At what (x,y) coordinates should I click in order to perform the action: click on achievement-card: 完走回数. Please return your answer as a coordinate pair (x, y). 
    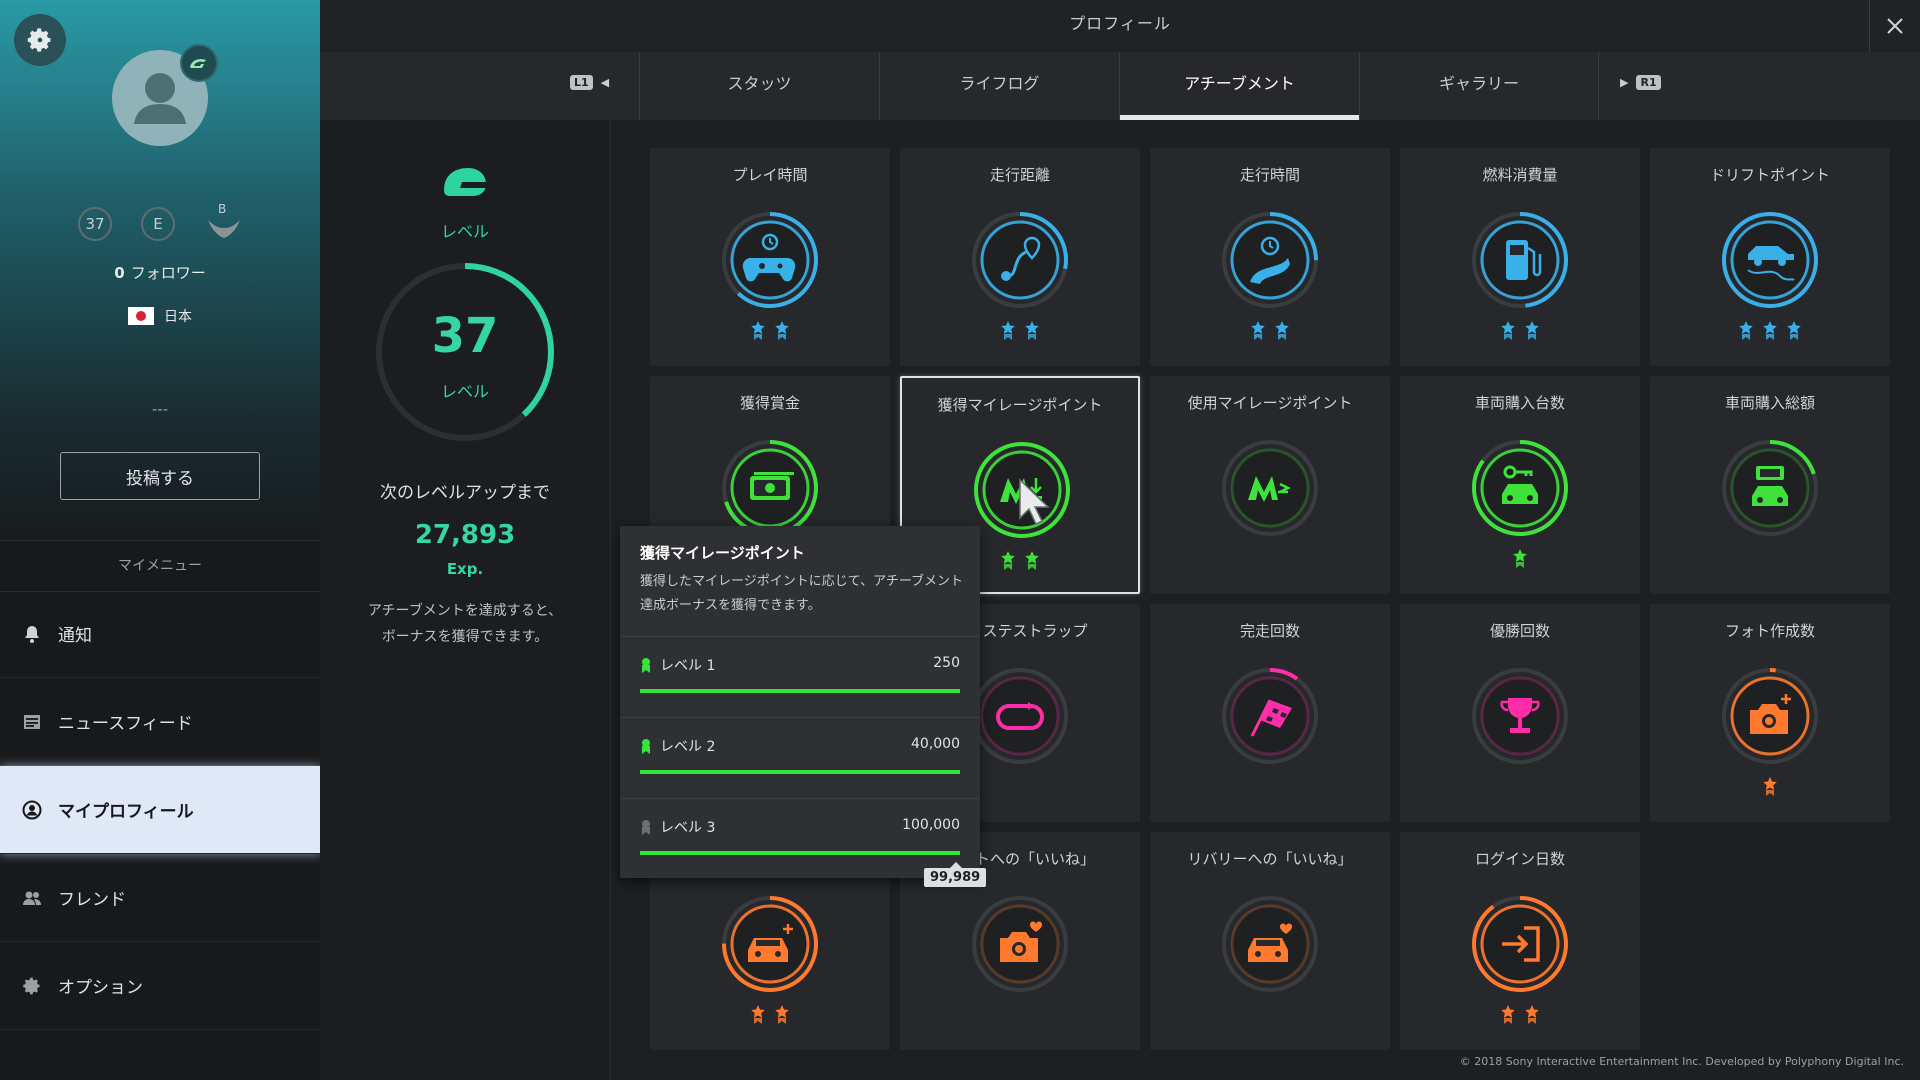
    Looking at the image, I should click on (1270, 713).